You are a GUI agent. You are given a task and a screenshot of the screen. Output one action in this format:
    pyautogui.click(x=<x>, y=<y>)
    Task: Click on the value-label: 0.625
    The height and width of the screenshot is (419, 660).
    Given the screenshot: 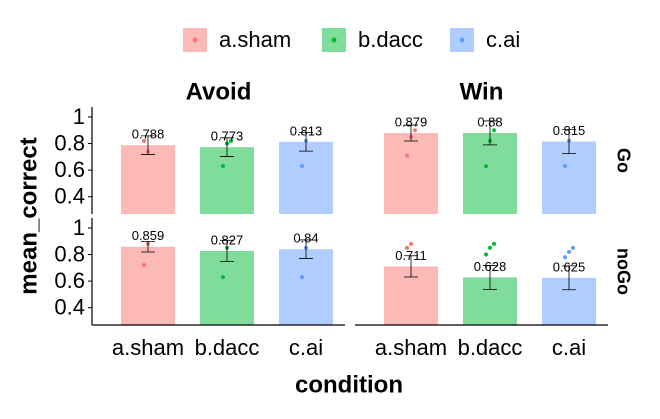 What is the action you would take?
    pyautogui.click(x=569, y=266)
    